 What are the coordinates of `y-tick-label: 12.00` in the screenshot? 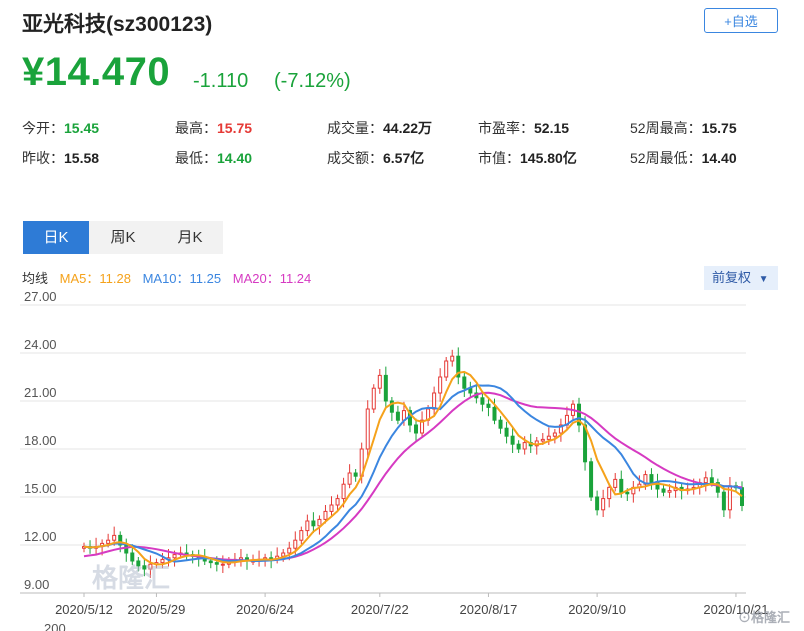 It's located at (40, 536).